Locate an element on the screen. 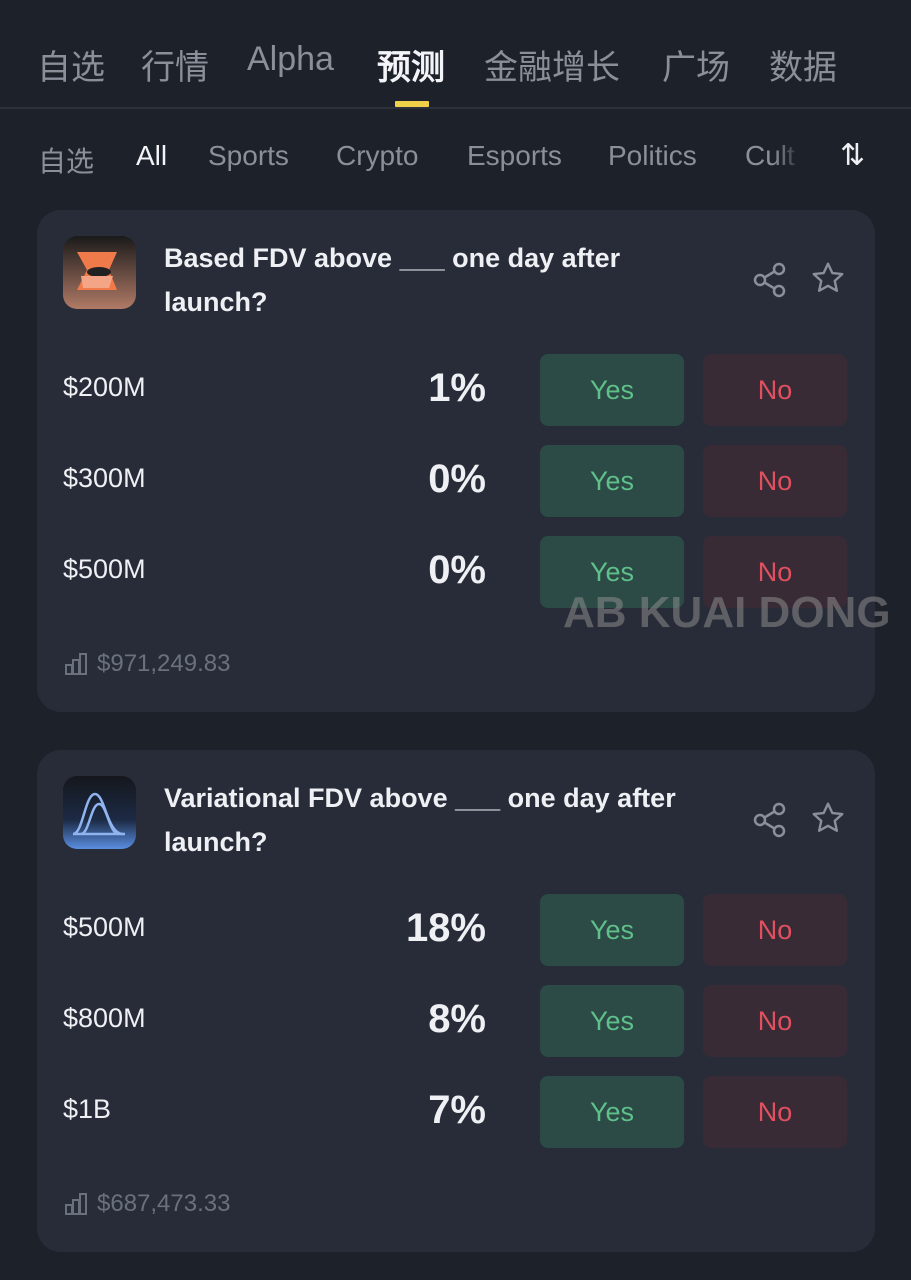  outcome-row: $200M 1% Yes No is located at coordinates (456, 390).